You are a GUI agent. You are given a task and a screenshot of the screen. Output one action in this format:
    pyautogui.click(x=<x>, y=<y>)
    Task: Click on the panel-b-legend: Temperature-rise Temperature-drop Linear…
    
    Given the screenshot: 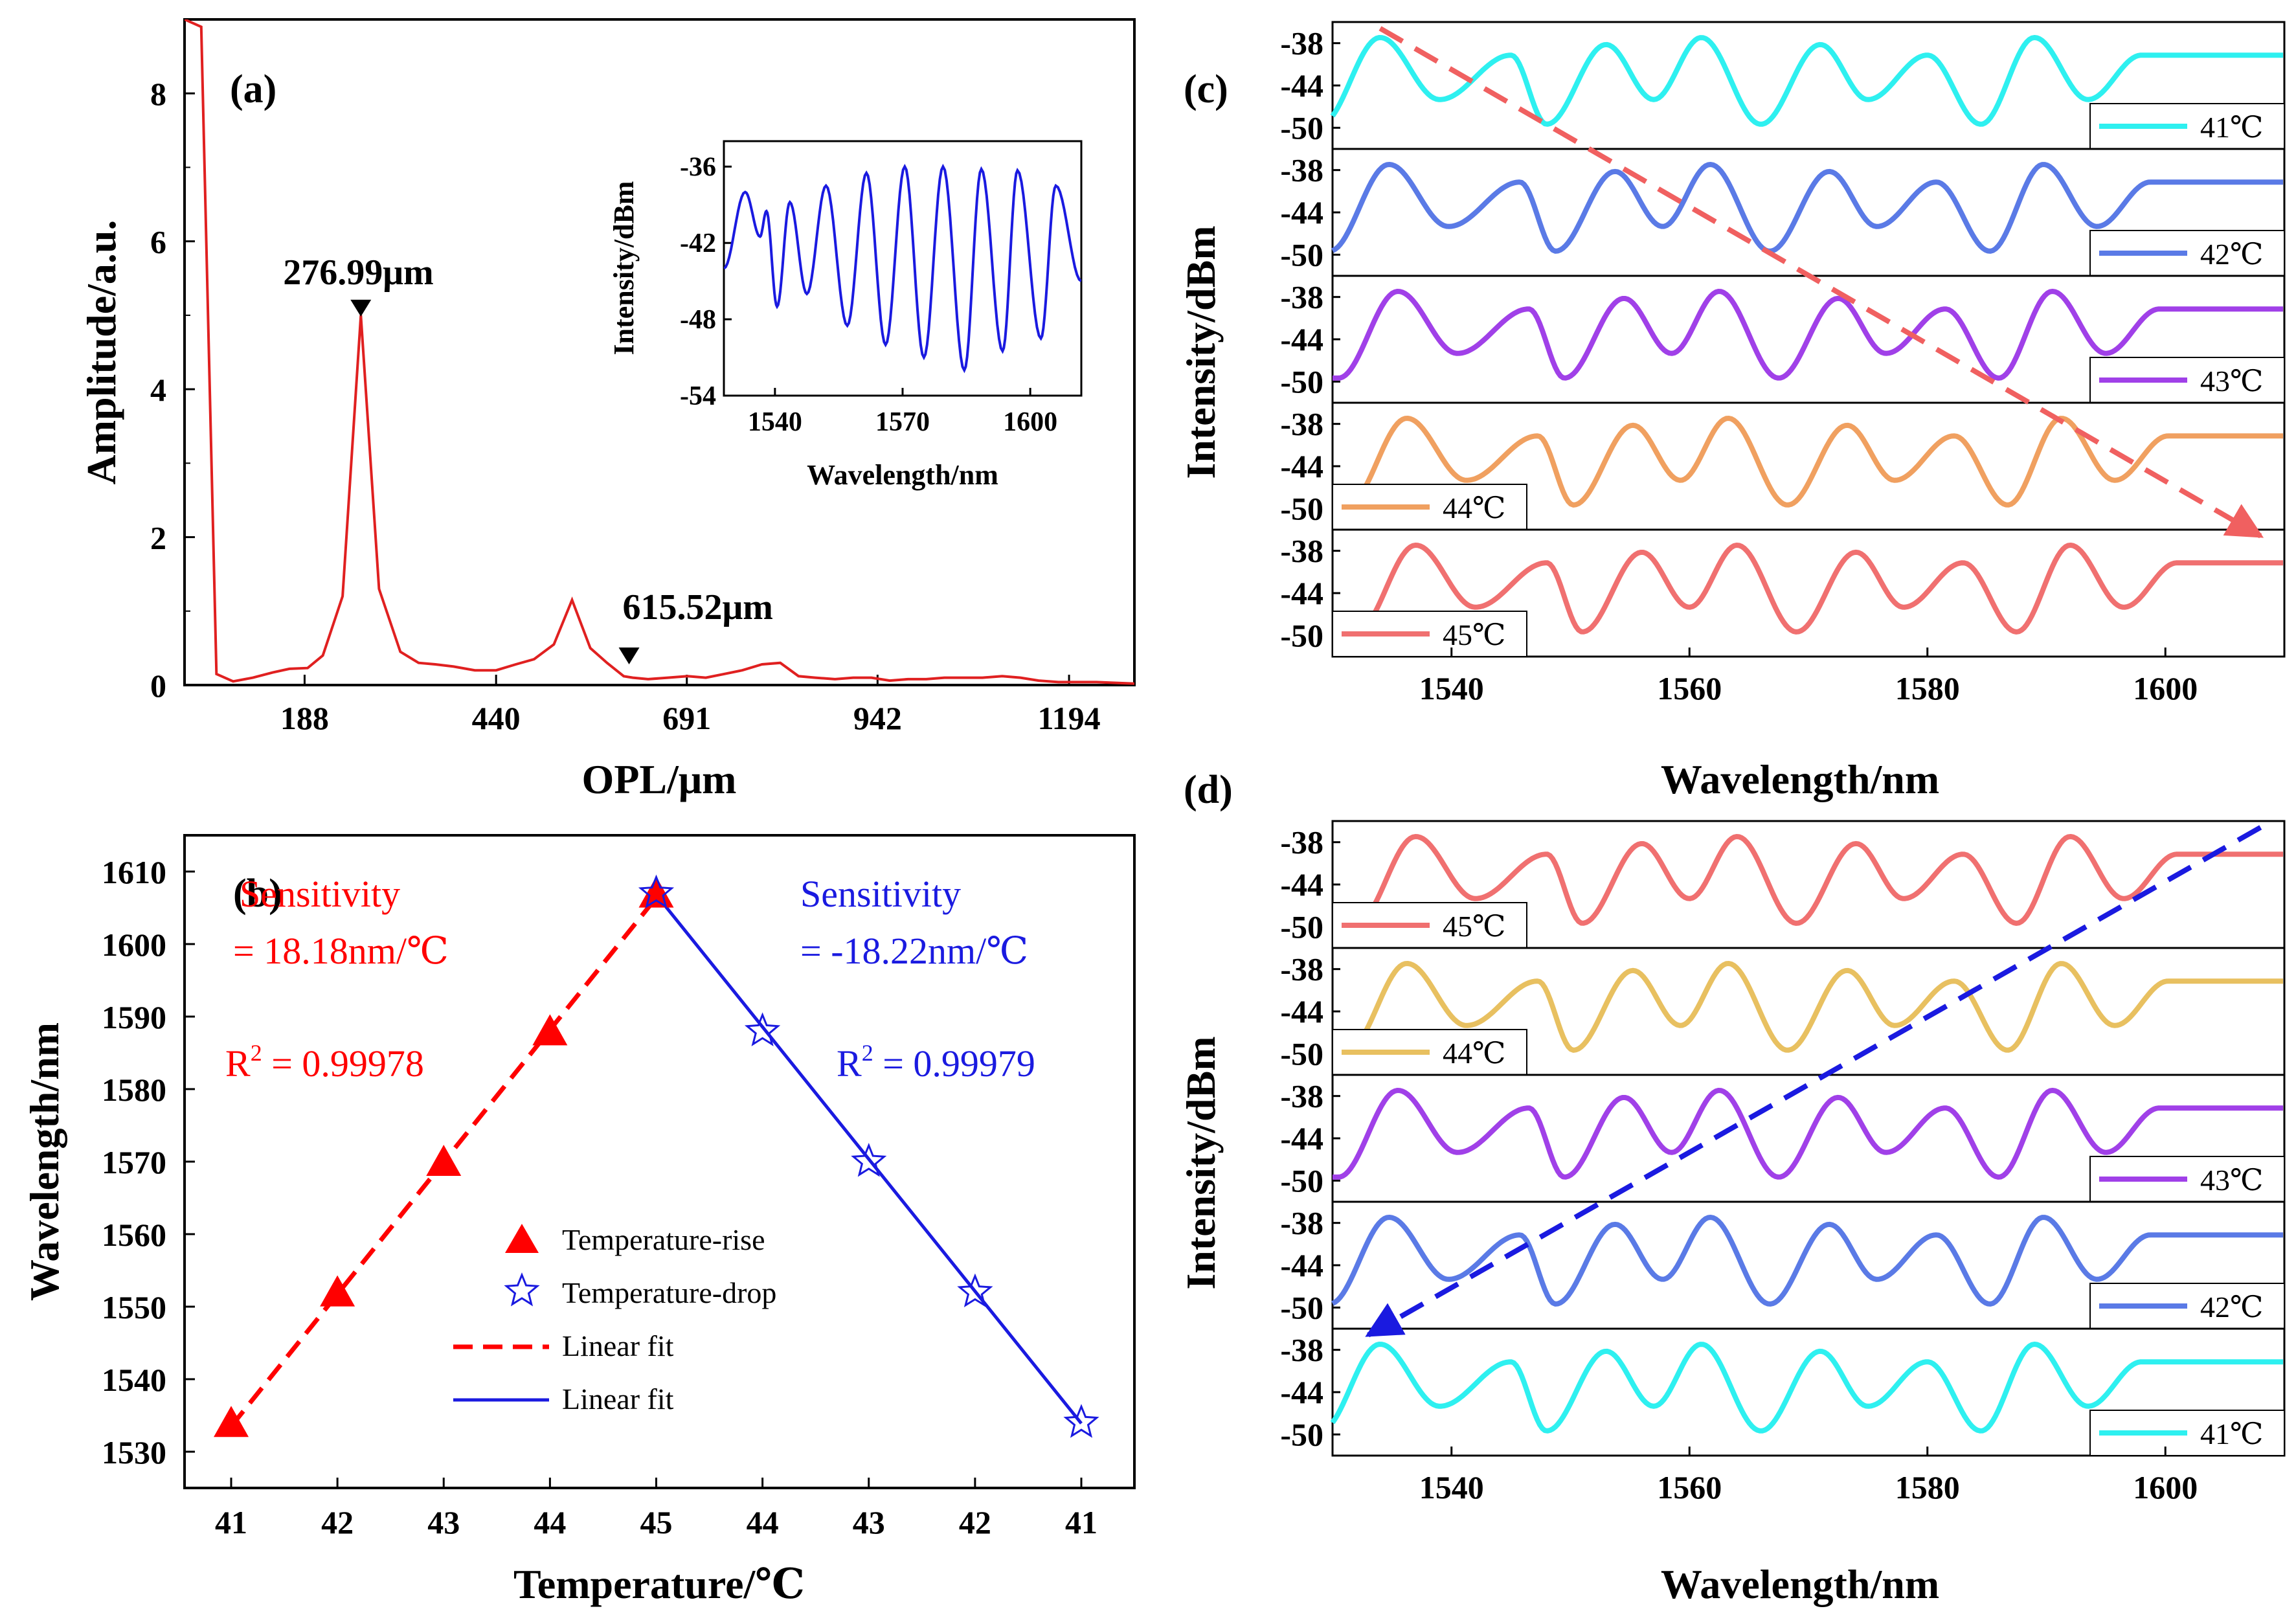 What is the action you would take?
    pyautogui.click(x=614, y=1319)
    